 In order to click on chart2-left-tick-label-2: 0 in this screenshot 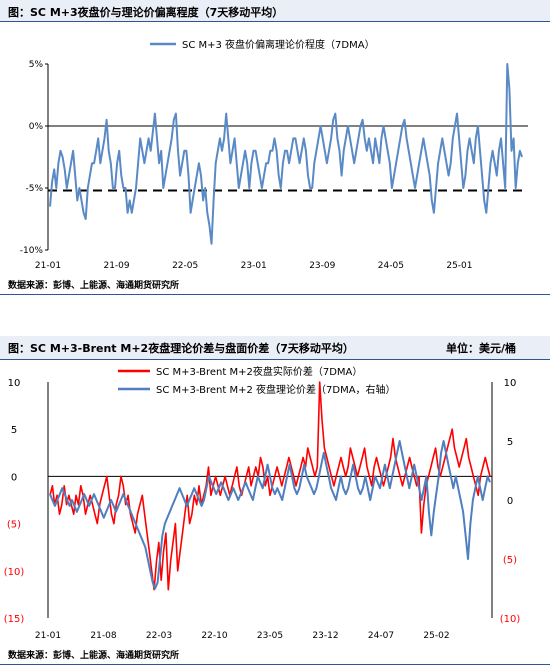, I will do `click(14, 477)`.